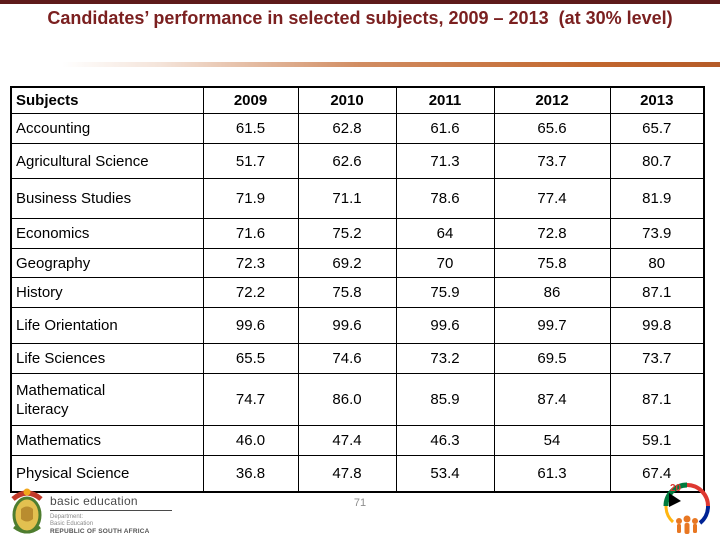 The width and height of the screenshot is (720, 544). What do you see at coordinates (445, 399) in the screenshot?
I see `value-cell: 85.9` at bounding box center [445, 399].